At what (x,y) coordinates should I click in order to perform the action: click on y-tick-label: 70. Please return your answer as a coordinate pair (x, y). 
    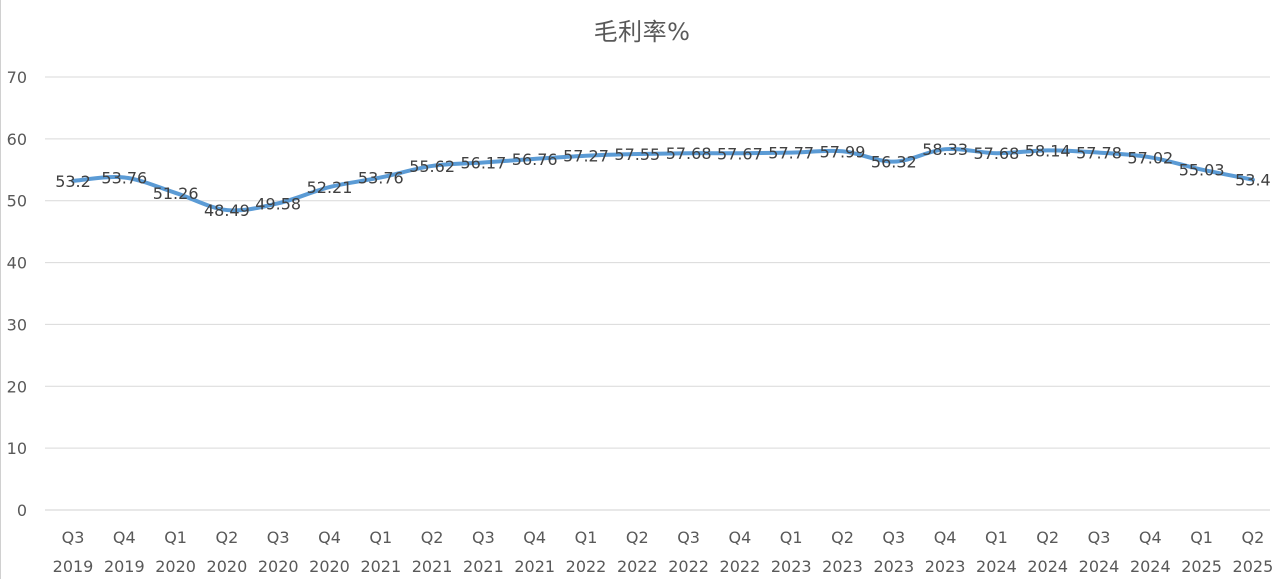
    Looking at the image, I should click on (17, 77).